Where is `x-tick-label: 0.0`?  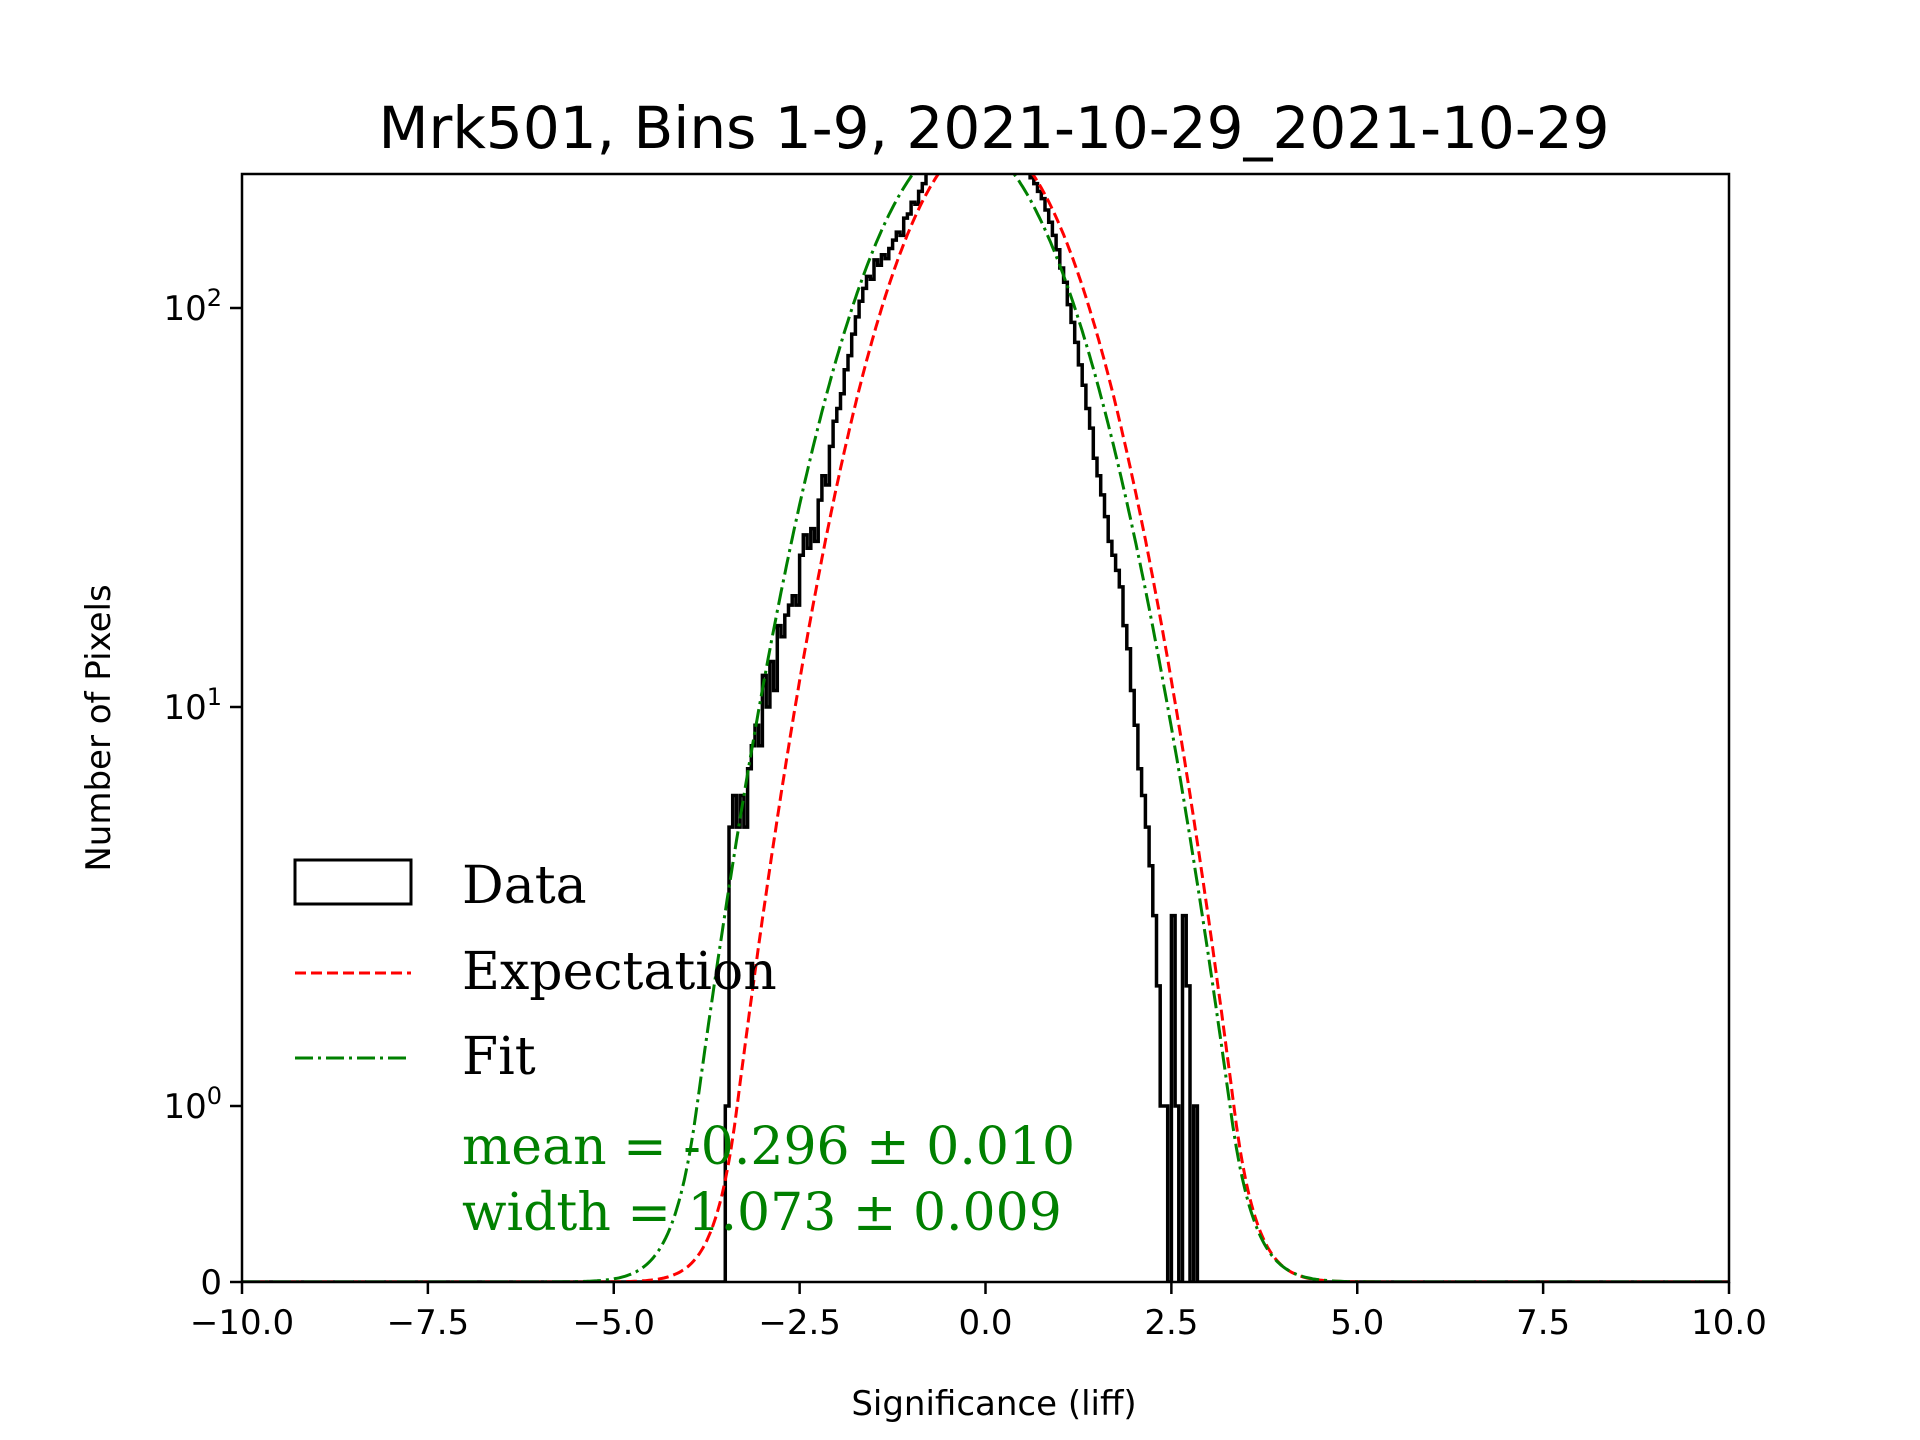 x-tick-label: 0.0 is located at coordinates (985, 1323).